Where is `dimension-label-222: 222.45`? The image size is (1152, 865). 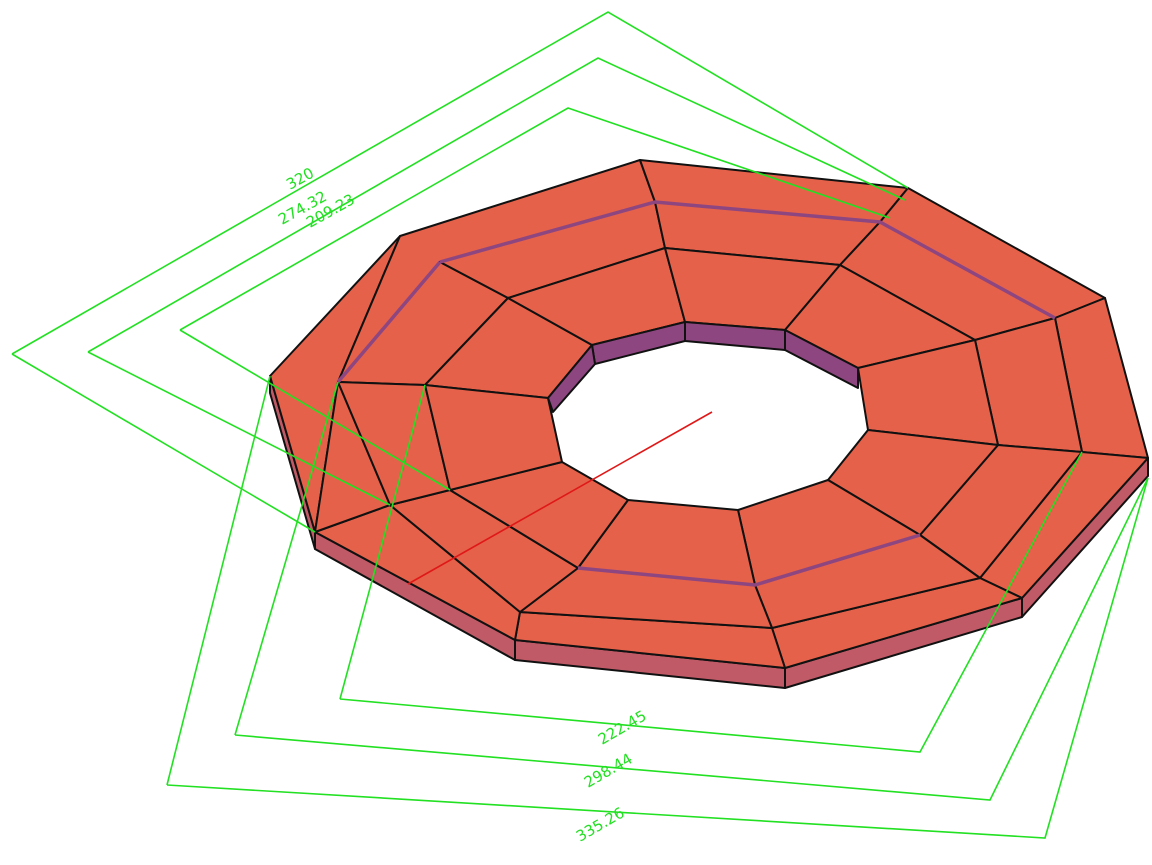 dimension-label-222: 222.45 is located at coordinates (622, 728).